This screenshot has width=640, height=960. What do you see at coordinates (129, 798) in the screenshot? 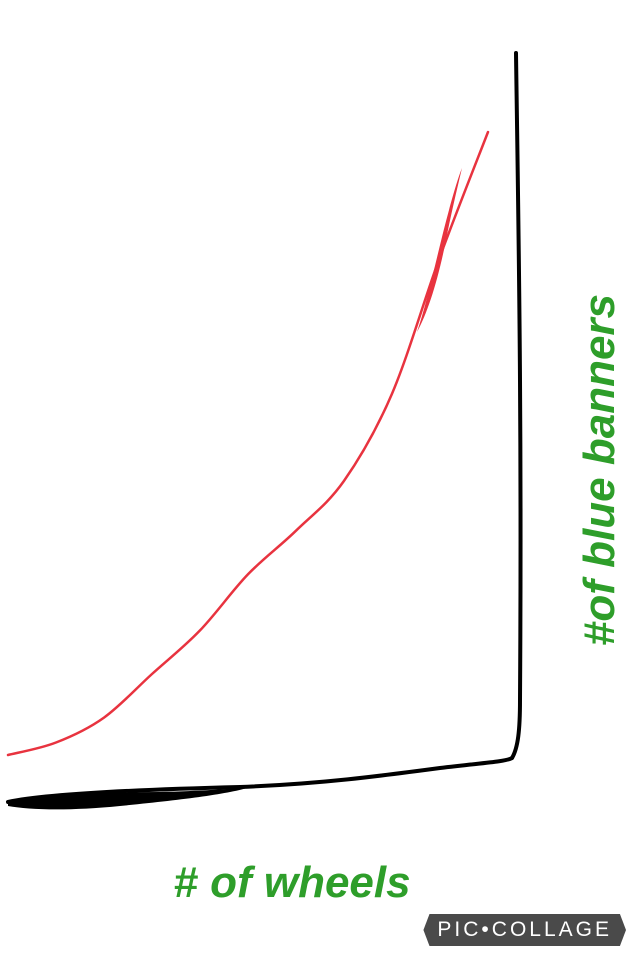
I see `x-axis-thick-stroke` at bounding box center [129, 798].